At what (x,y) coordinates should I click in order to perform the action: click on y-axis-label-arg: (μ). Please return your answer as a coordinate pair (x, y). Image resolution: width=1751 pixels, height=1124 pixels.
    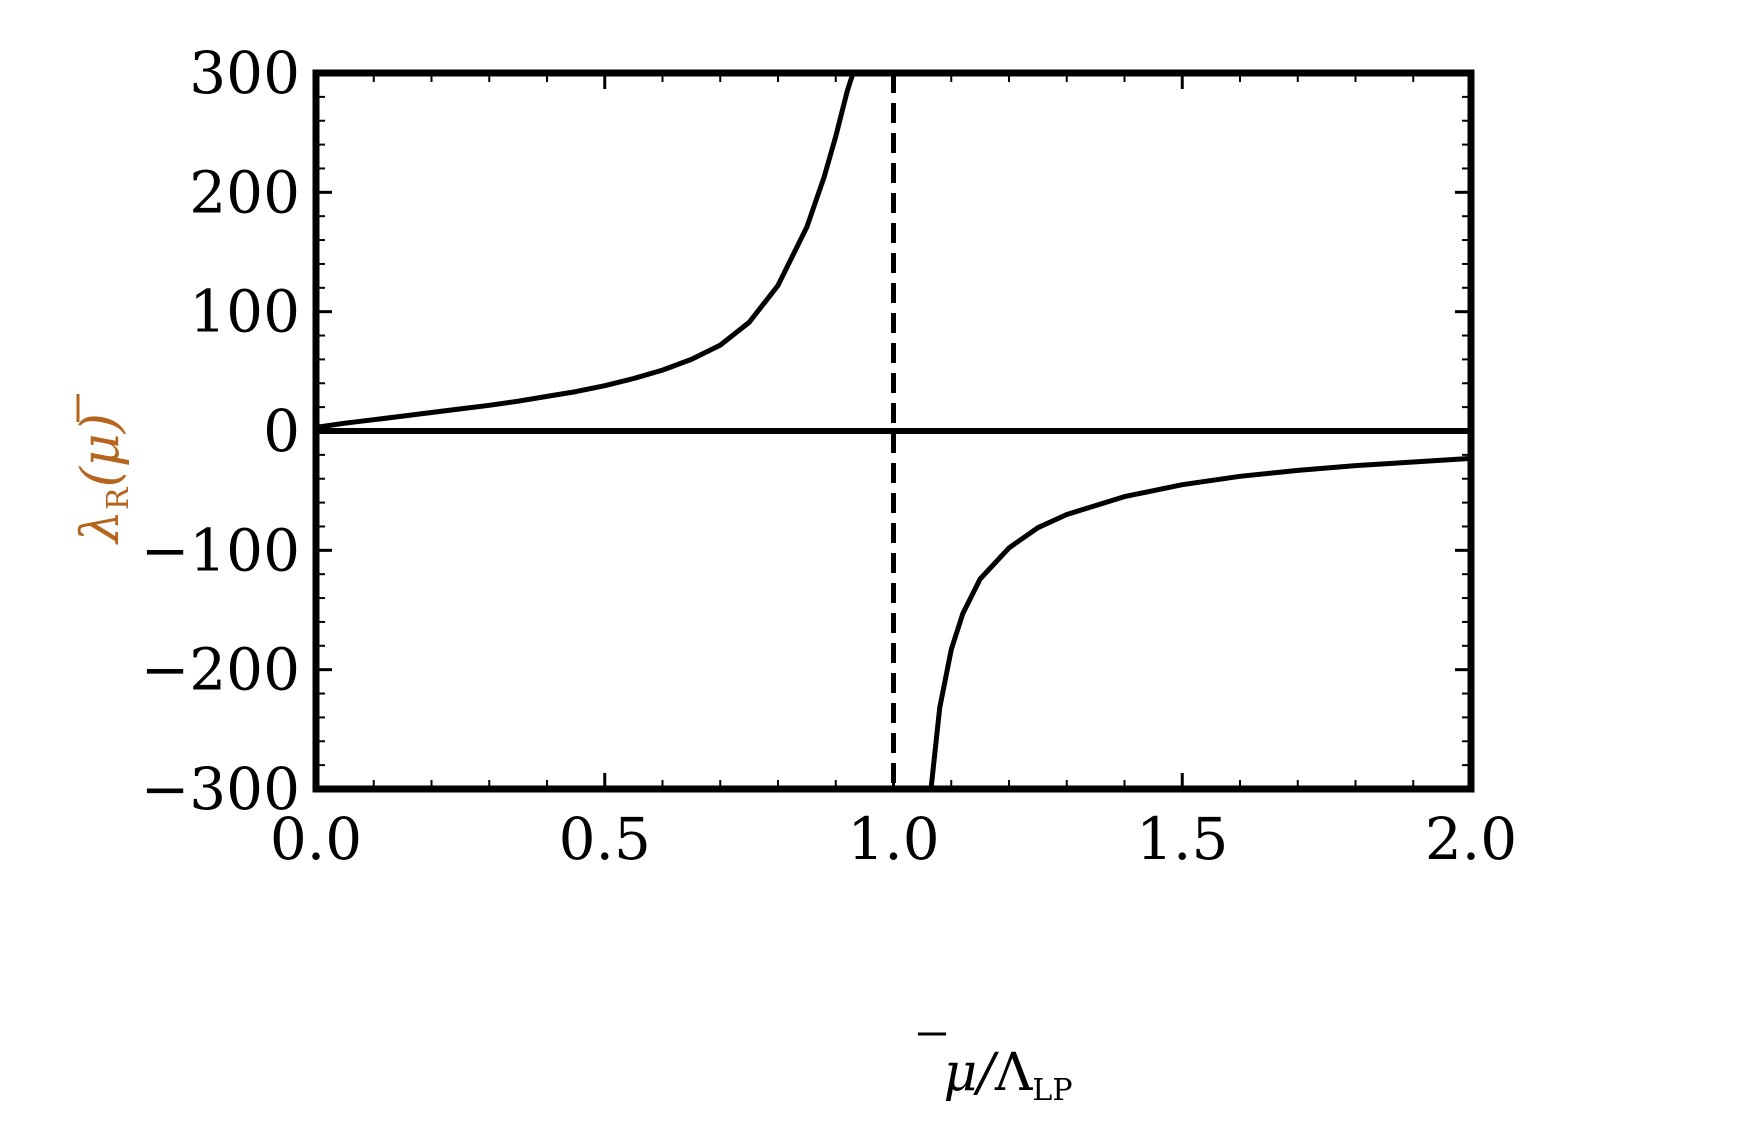
    Looking at the image, I should click on (101, 450).